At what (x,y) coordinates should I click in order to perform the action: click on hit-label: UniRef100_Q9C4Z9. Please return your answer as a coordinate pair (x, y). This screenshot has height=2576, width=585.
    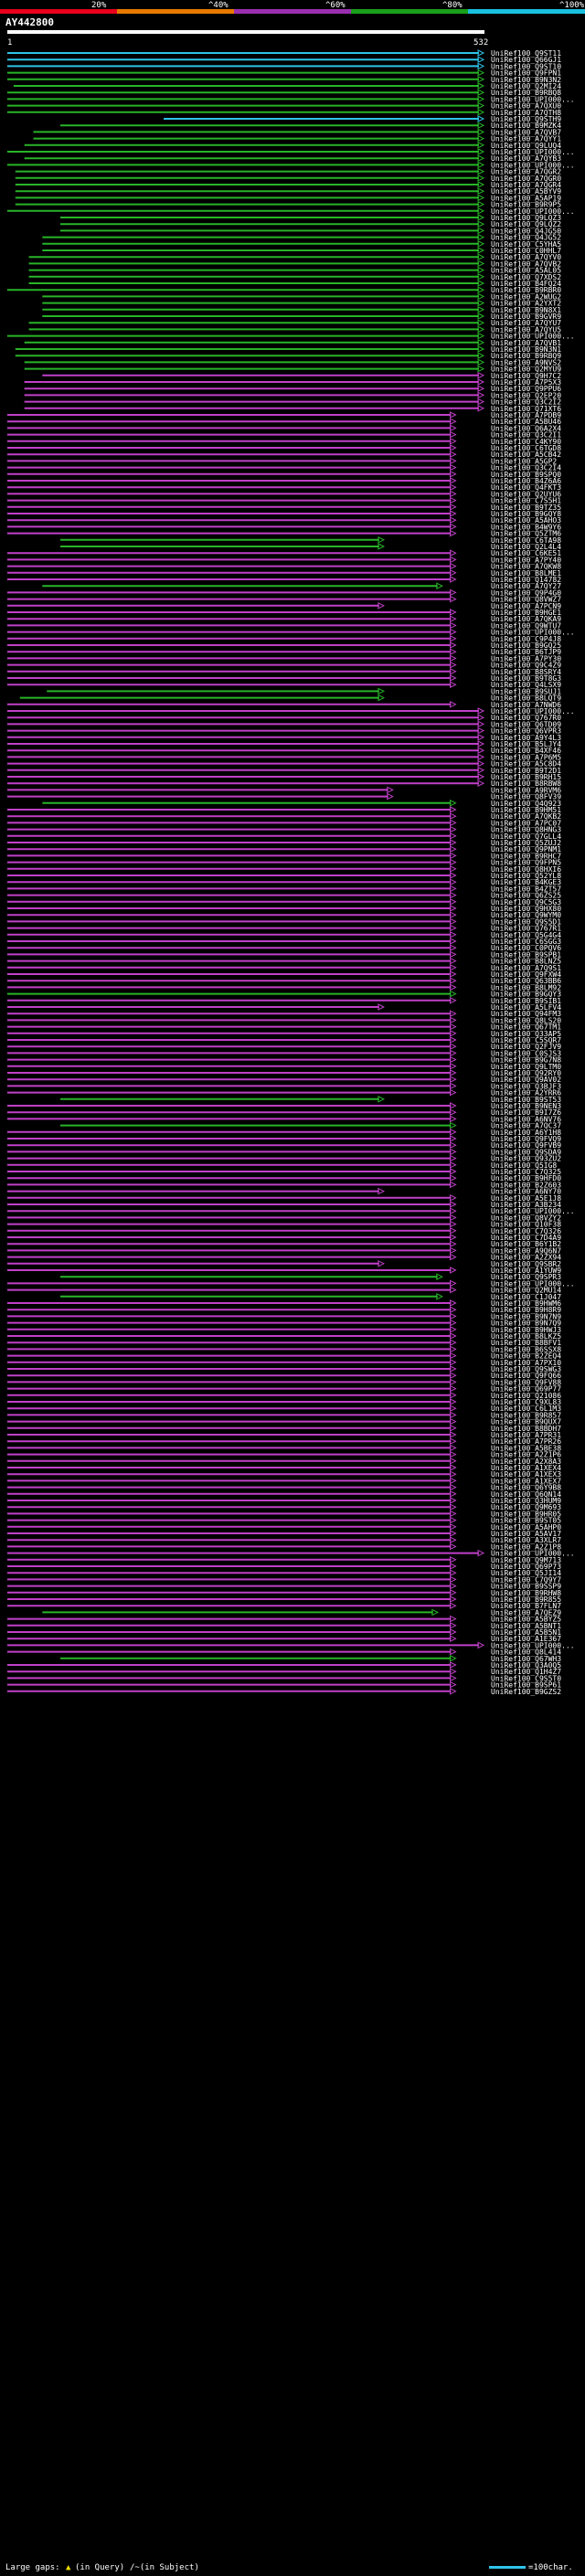
    Looking at the image, I should click on (526, 666).